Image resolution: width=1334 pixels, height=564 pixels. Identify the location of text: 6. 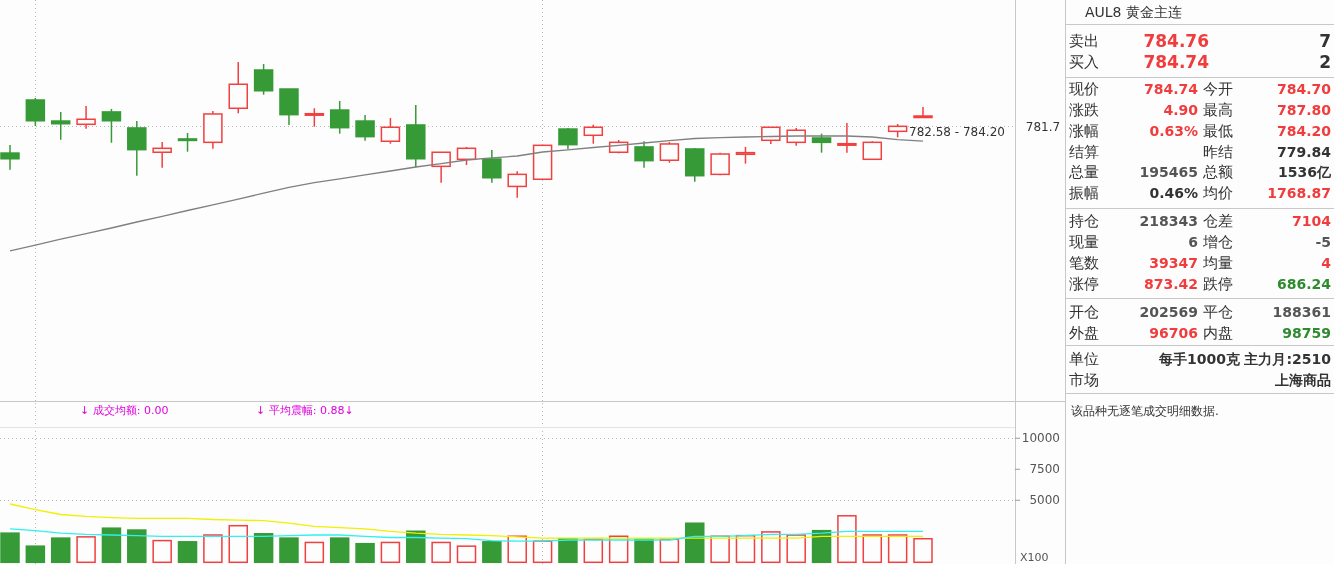
(1193, 242).